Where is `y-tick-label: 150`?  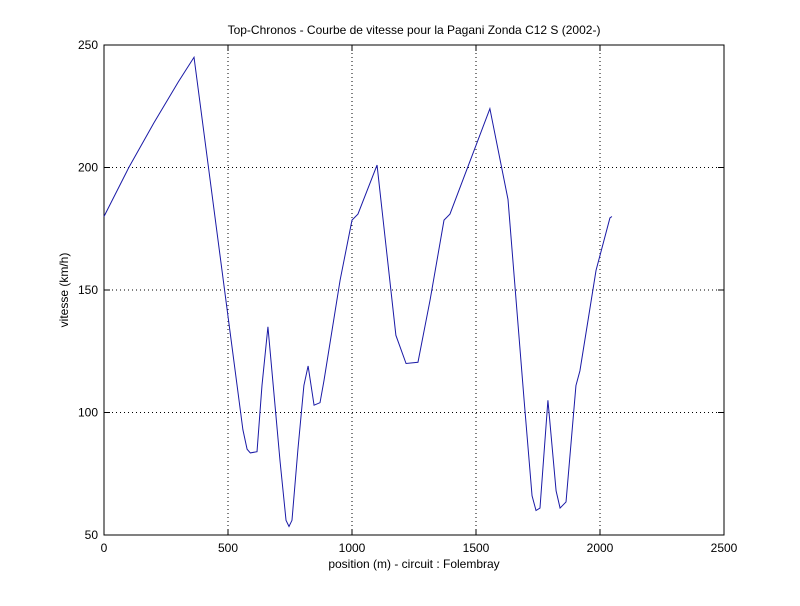 y-tick-label: 150 is located at coordinates (88, 290).